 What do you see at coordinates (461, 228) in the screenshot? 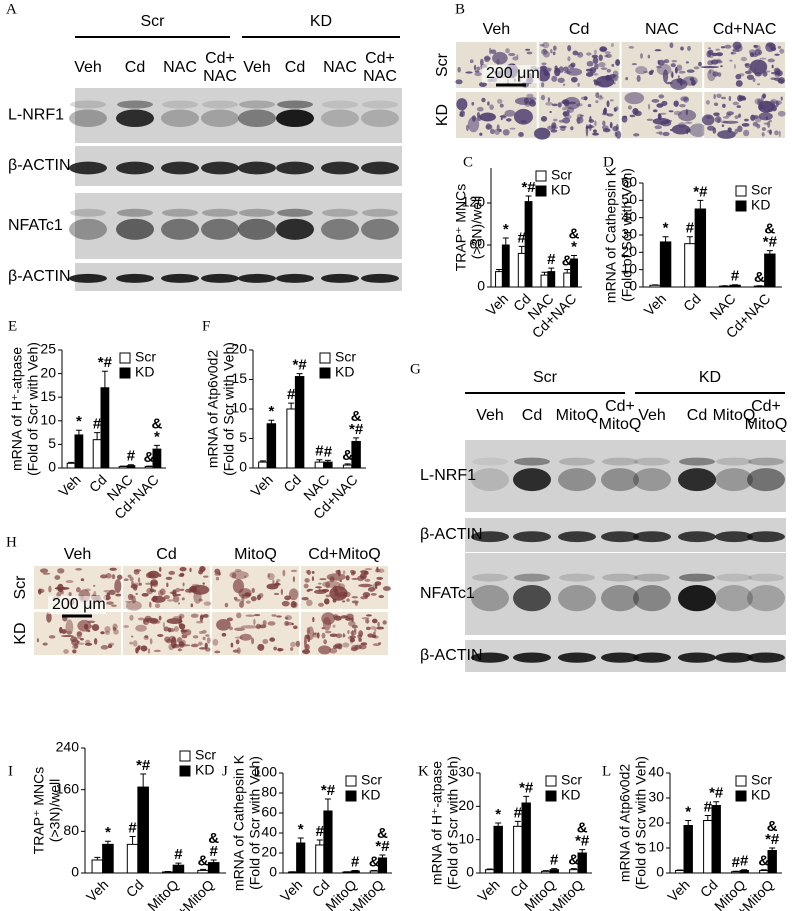
I see `y-axis-label: TRAP⁺ MNCs` at bounding box center [461, 228].